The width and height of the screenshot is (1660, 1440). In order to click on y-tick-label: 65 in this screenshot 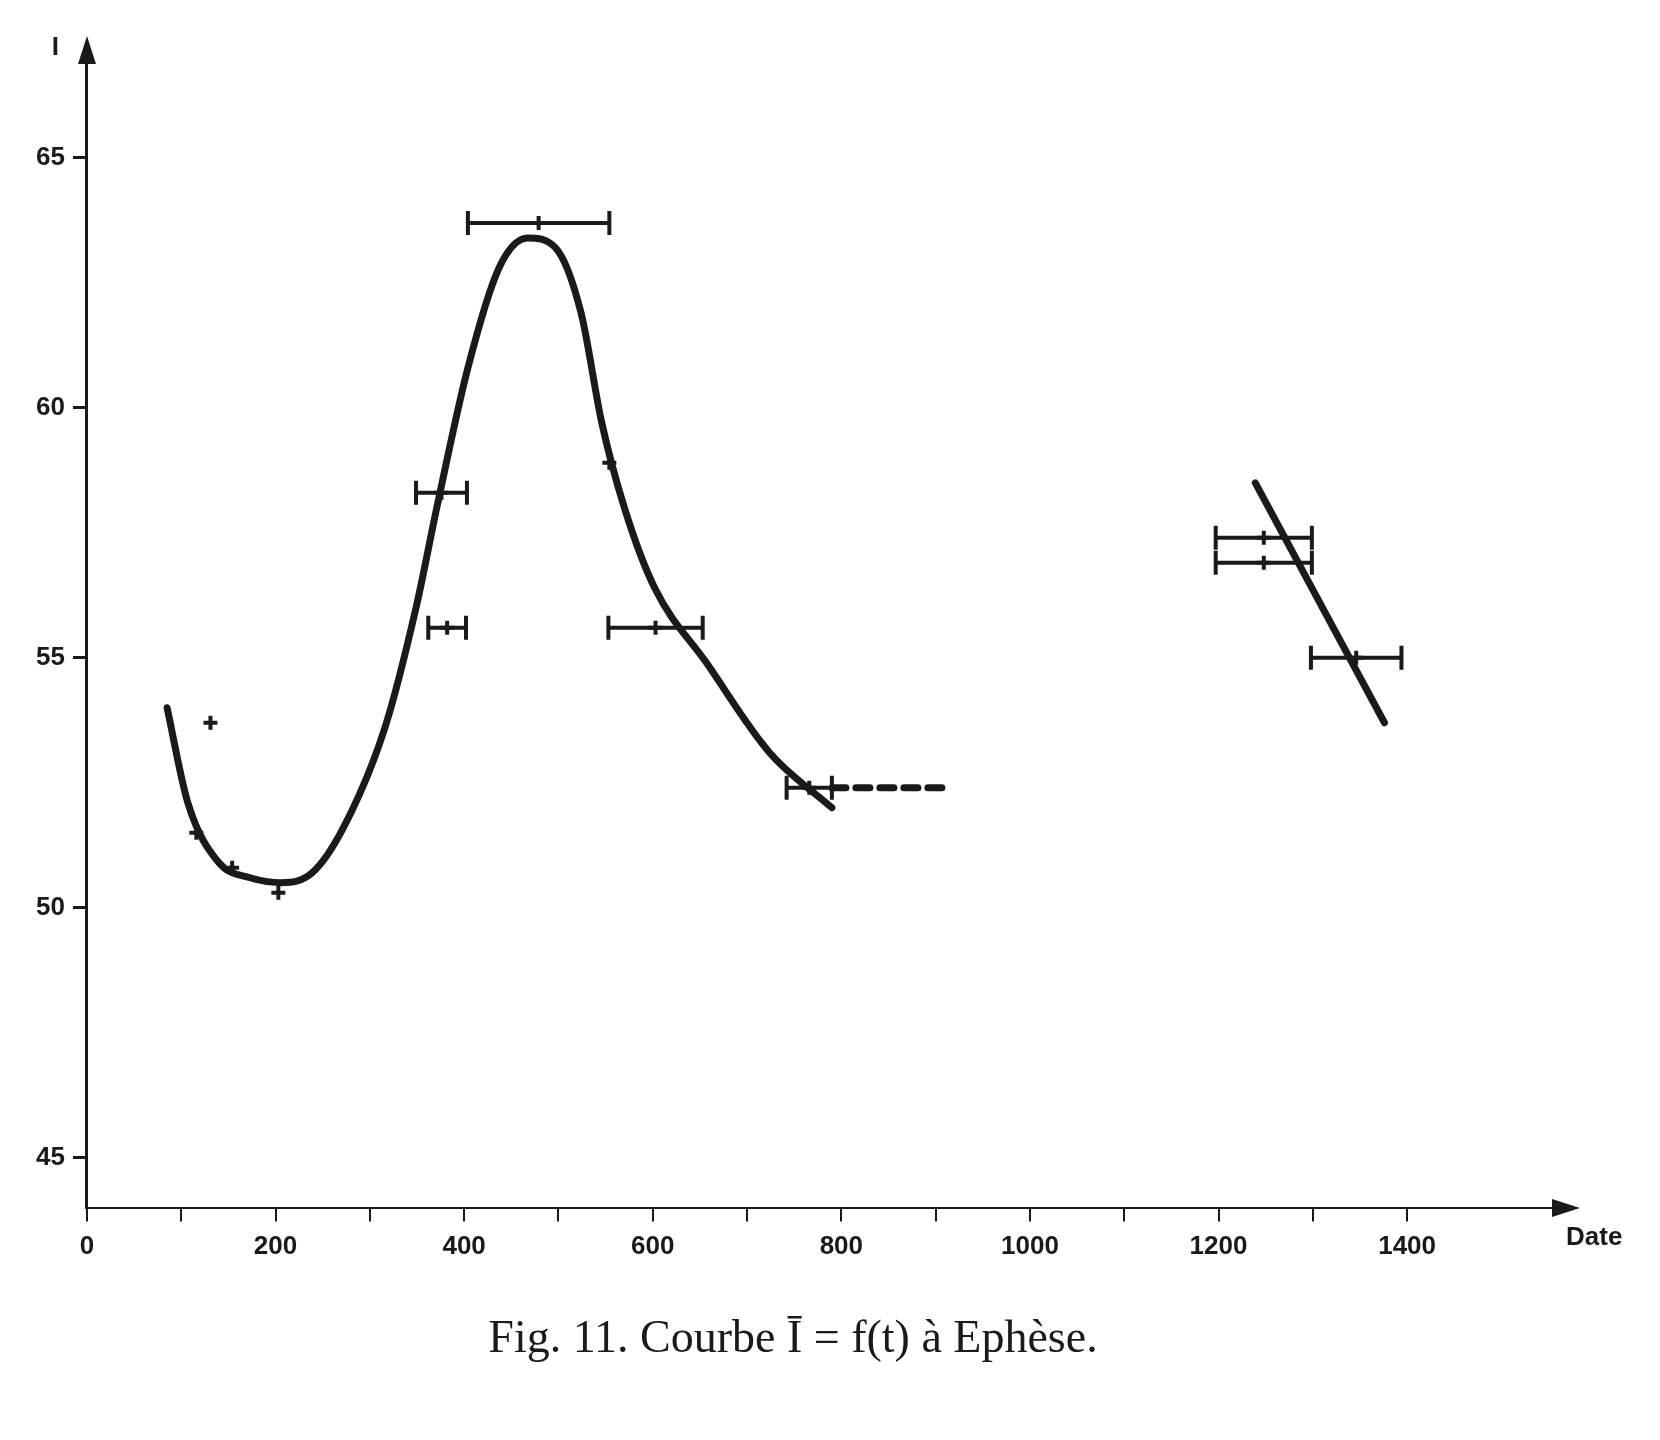, I will do `click(50, 156)`.